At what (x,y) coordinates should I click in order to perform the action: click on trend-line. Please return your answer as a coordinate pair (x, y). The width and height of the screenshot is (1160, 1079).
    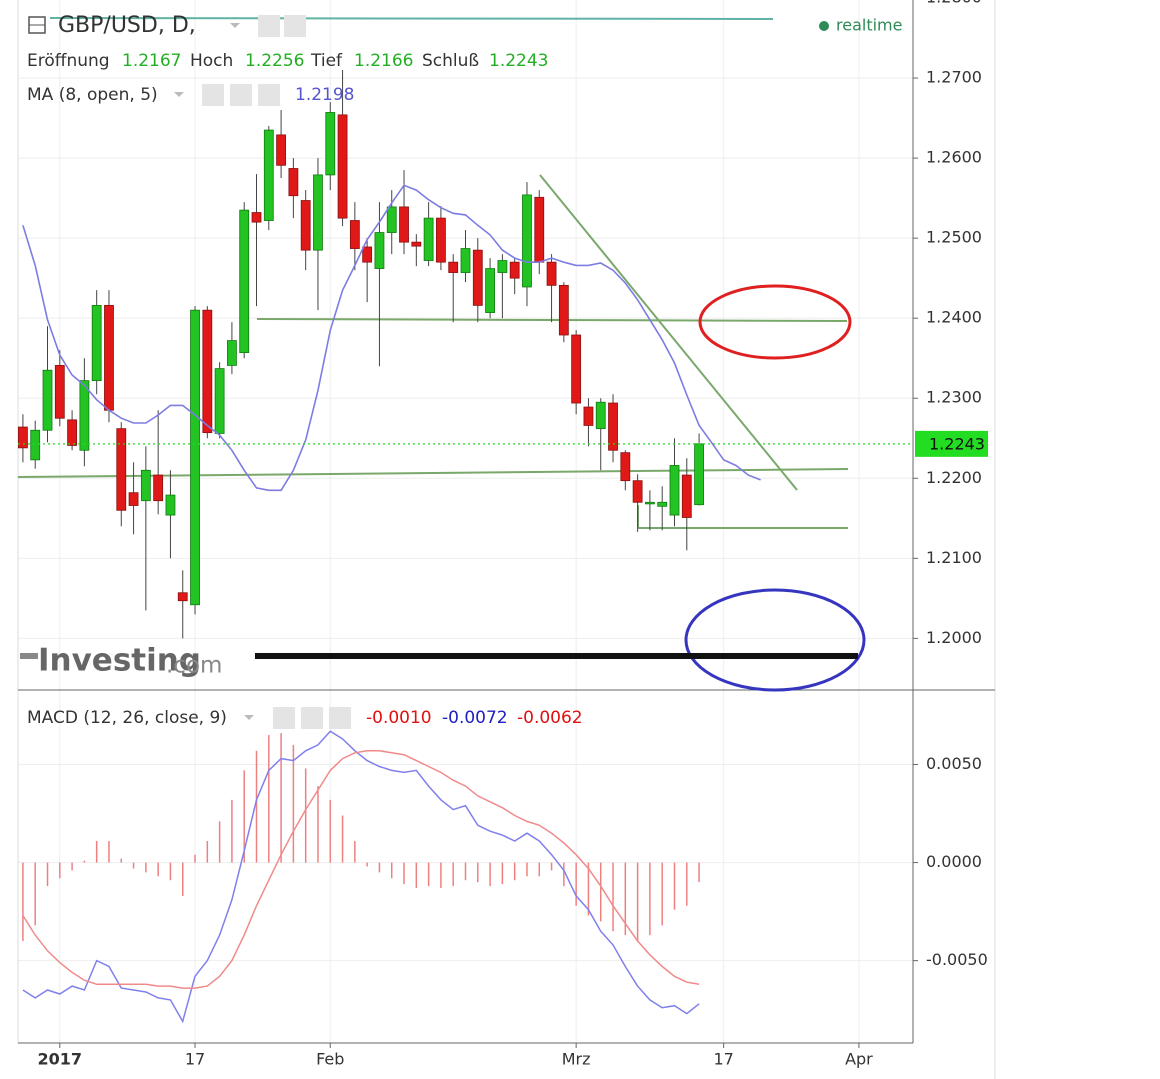
    Looking at the image, I should click on (668, 332).